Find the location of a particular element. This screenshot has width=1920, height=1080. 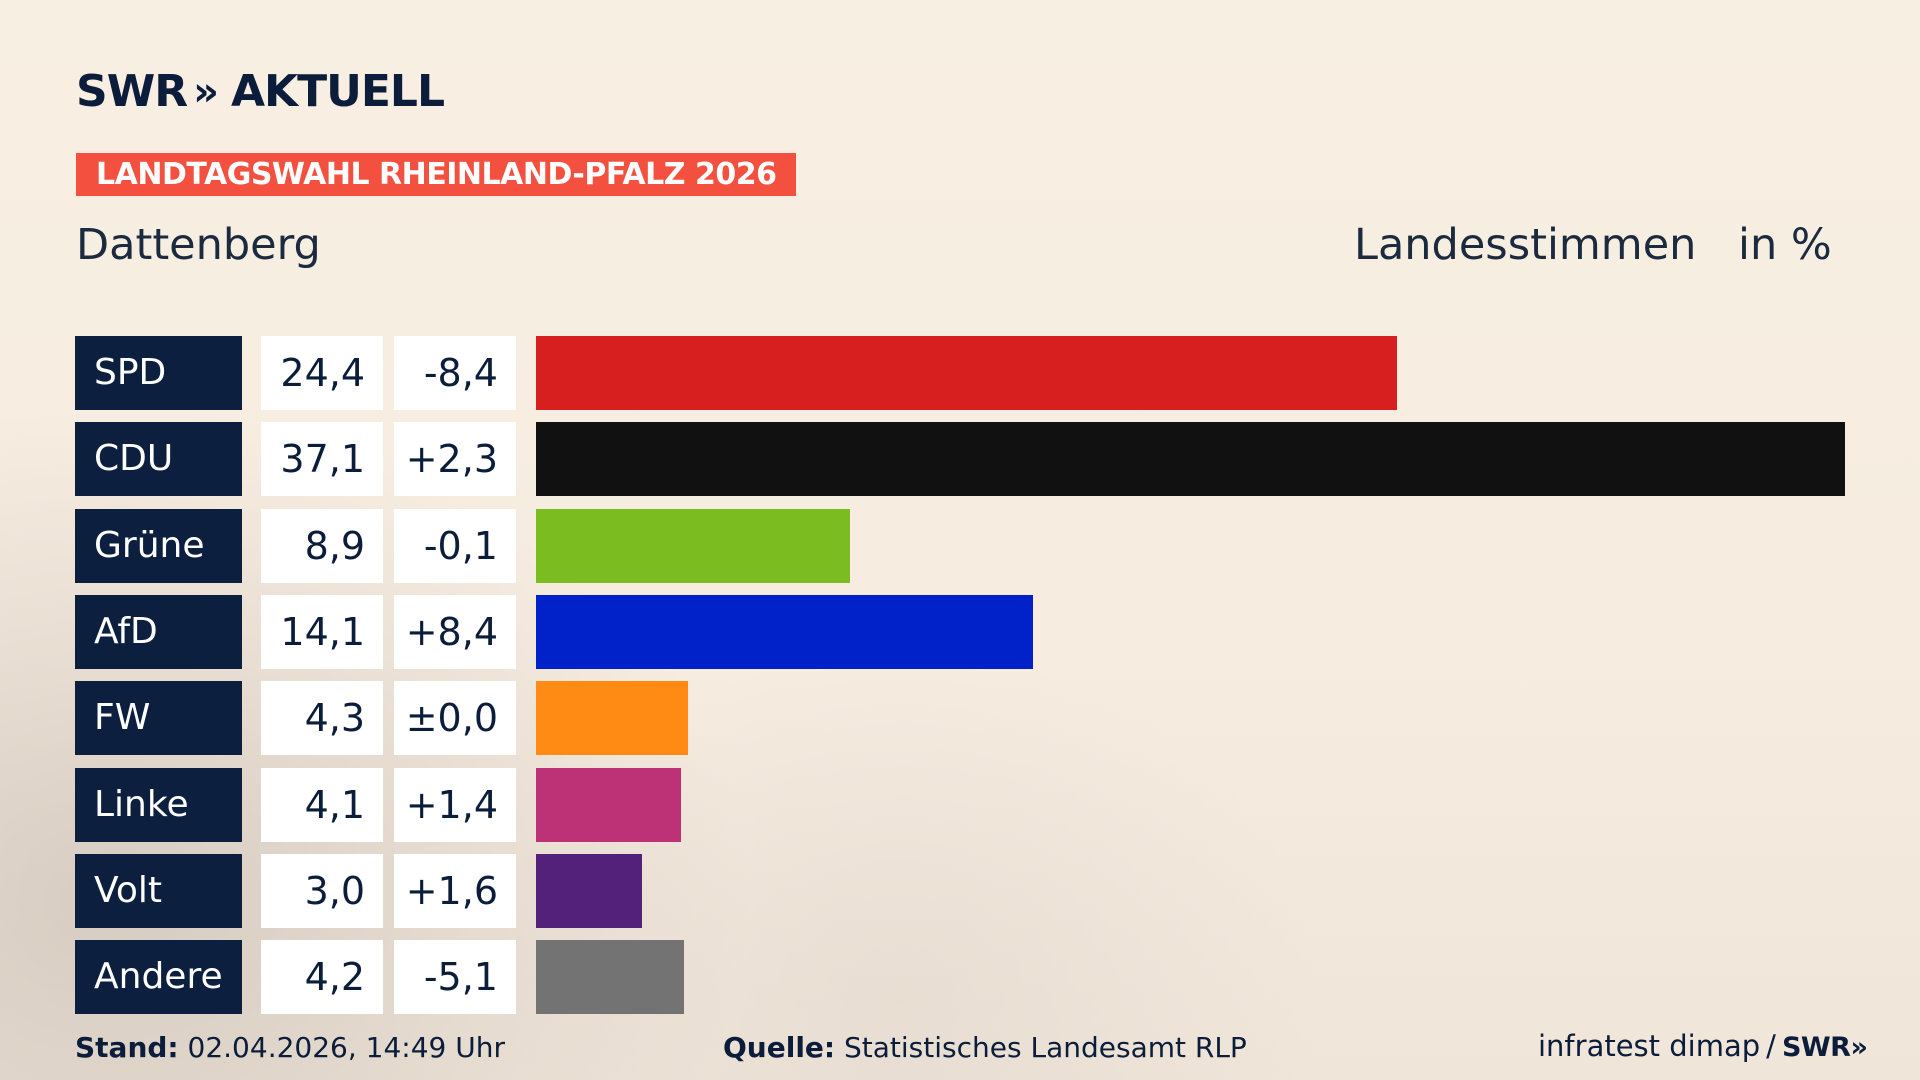

value-label: 14,1 is located at coordinates (322, 631).